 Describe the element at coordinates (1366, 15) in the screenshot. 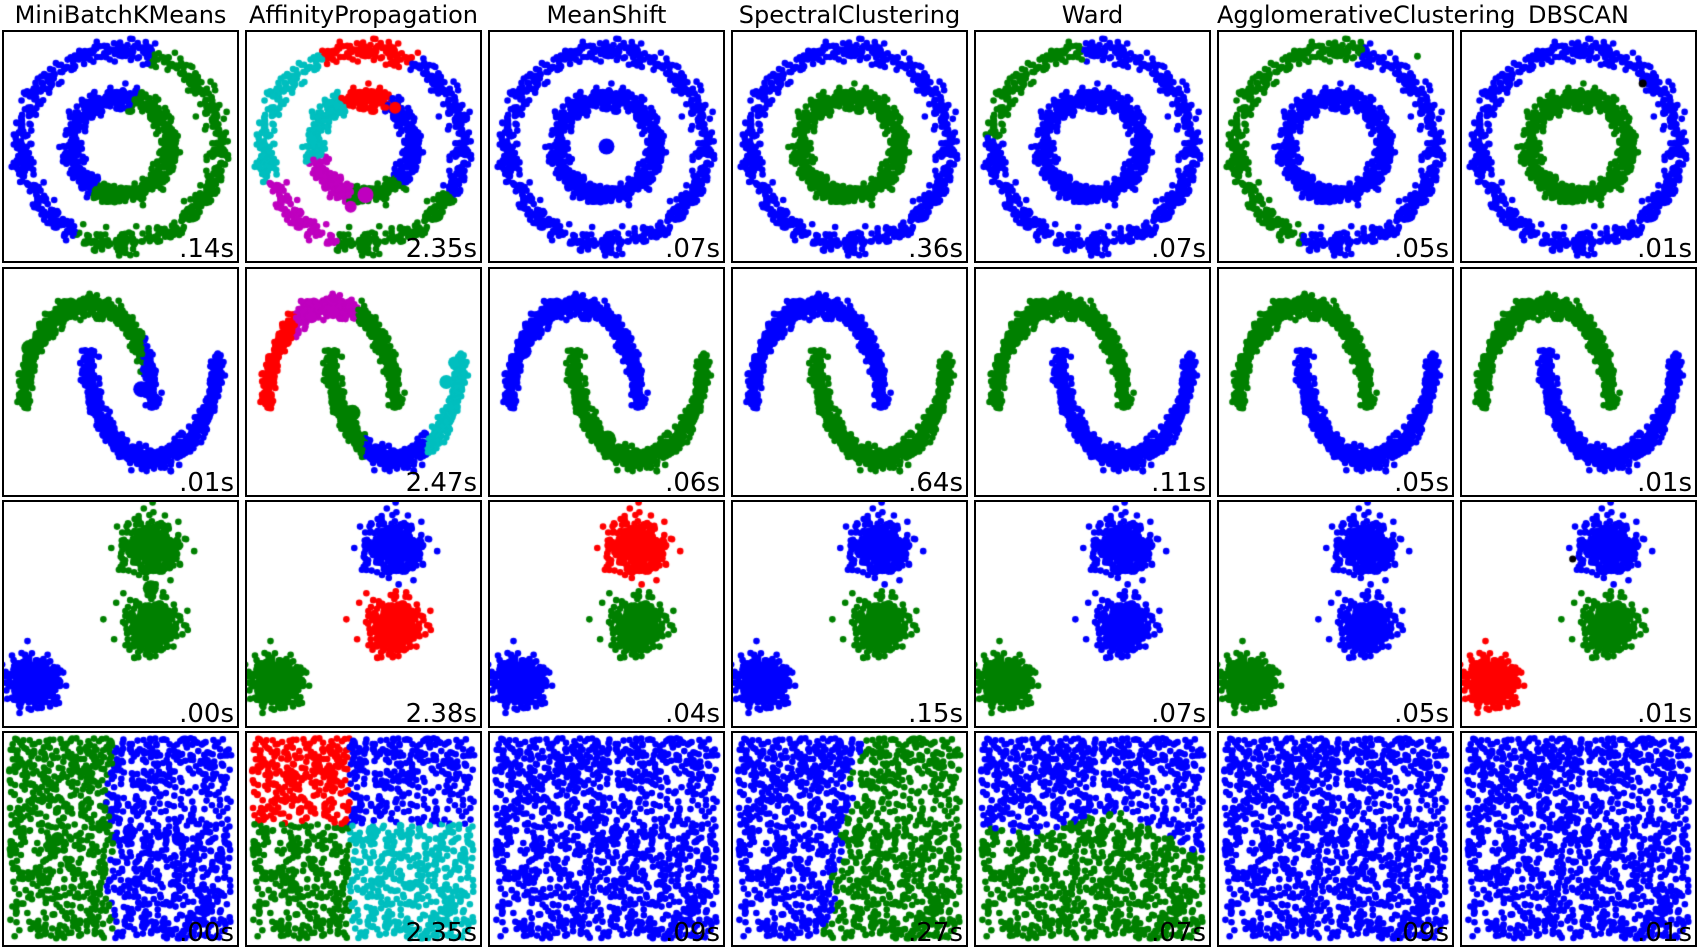

I see `column-title: AgglomerativeClustering` at that location.